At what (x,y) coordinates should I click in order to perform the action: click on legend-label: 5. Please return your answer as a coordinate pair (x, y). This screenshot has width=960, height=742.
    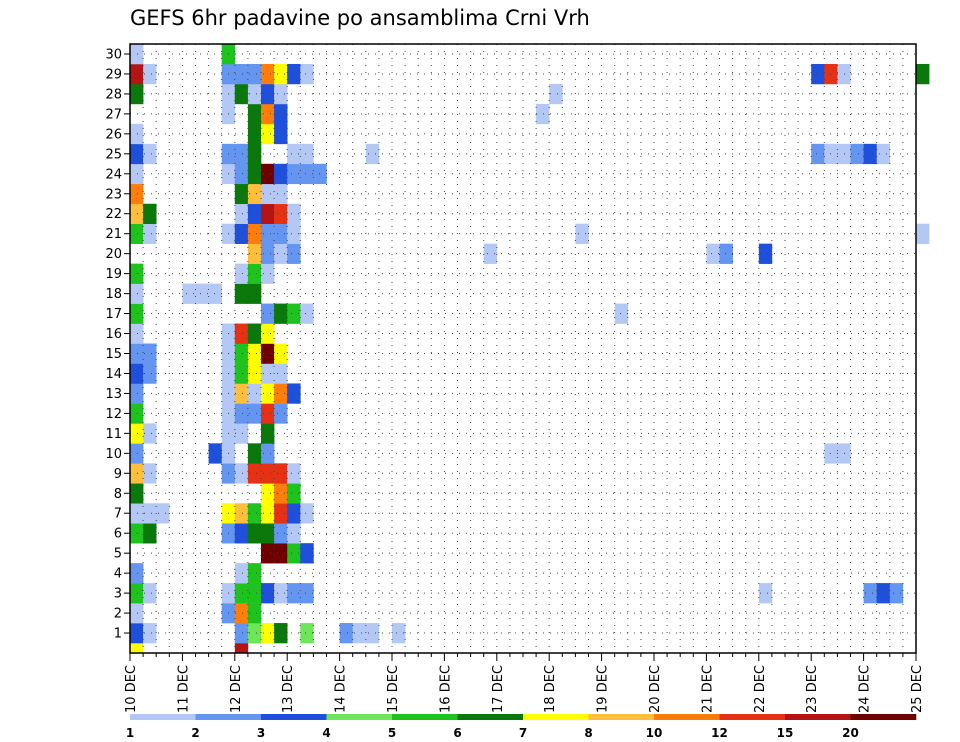
    Looking at the image, I should click on (392, 733).